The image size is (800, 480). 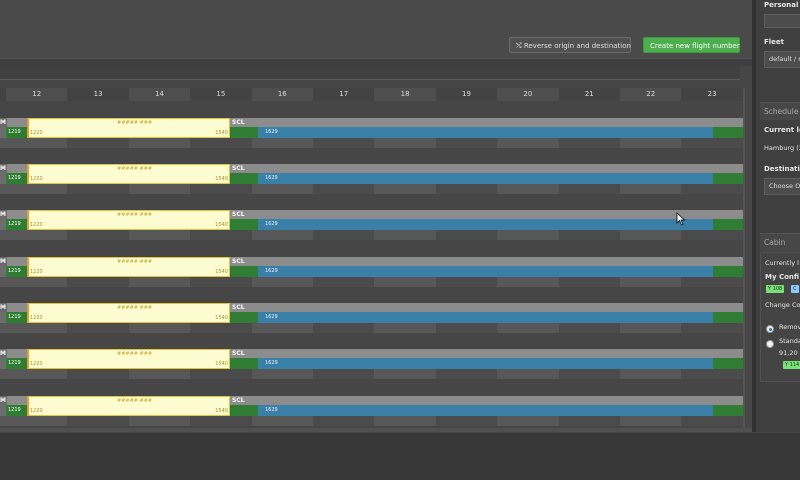 What do you see at coordinates (577, 46) in the screenshot?
I see `reverse-button-label: Reverse origin and destination` at bounding box center [577, 46].